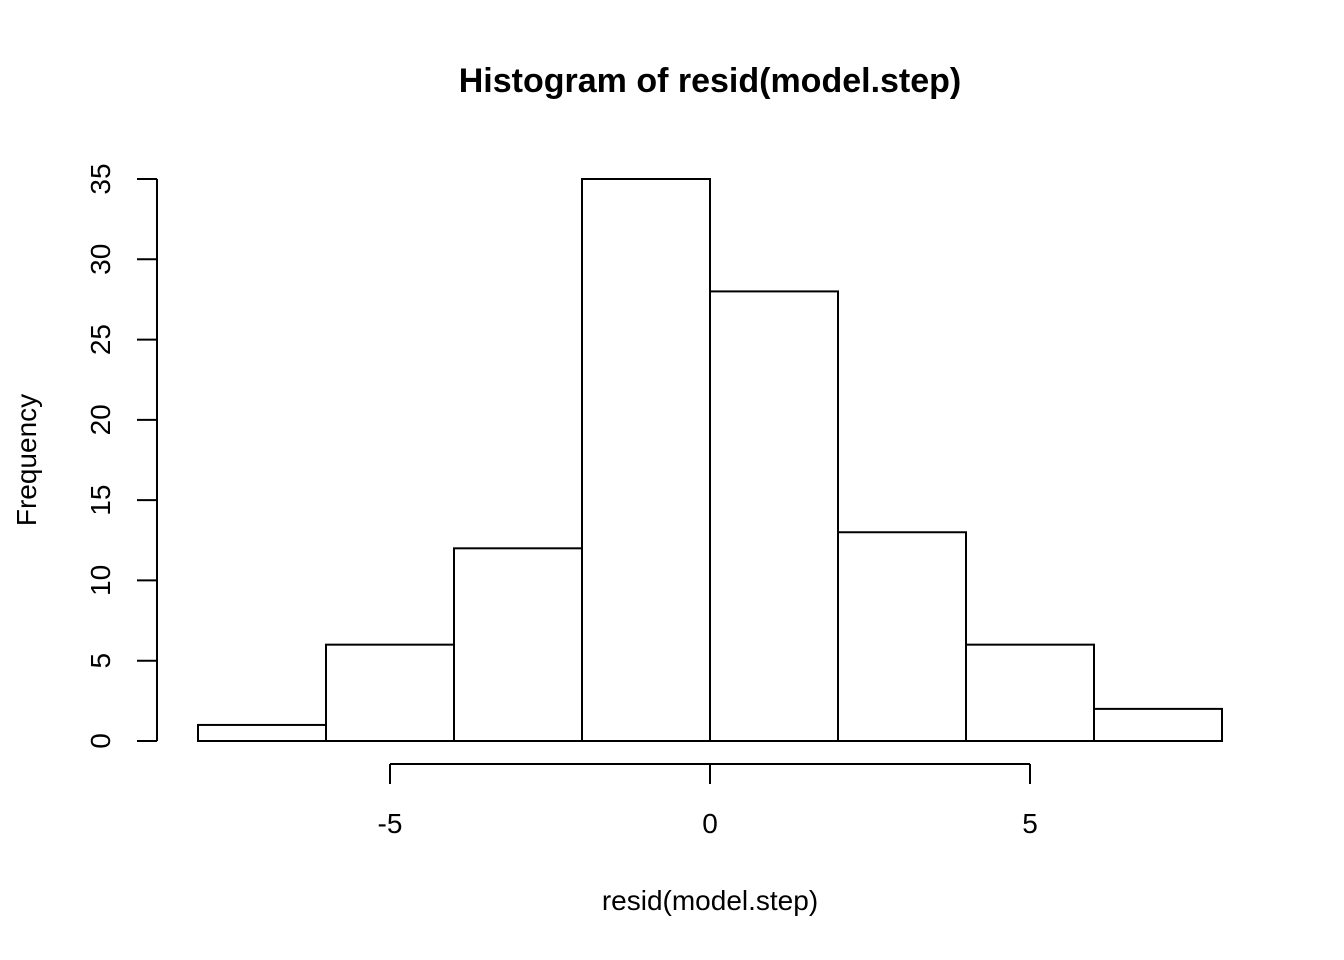  Describe the element at coordinates (710, 900) in the screenshot. I see `x-axis-label: resid(model.step)` at that location.